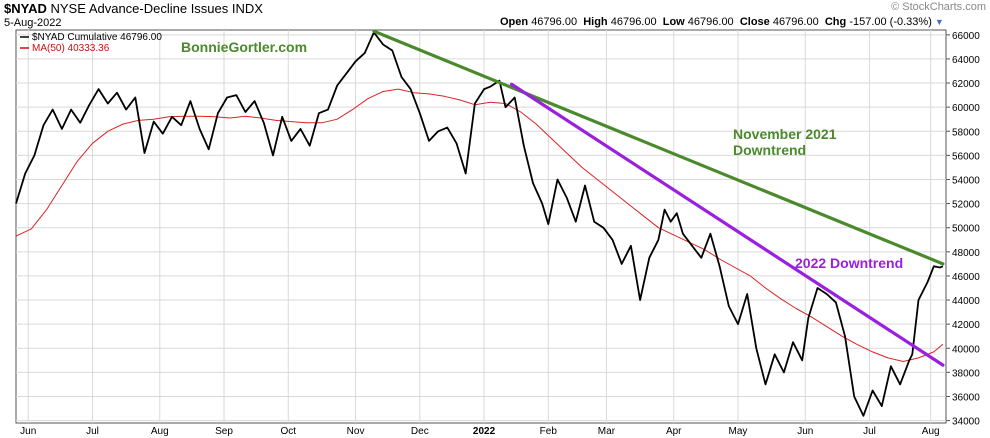  What do you see at coordinates (484, 431) in the screenshot?
I see `x-tick-label: 2022` at bounding box center [484, 431].